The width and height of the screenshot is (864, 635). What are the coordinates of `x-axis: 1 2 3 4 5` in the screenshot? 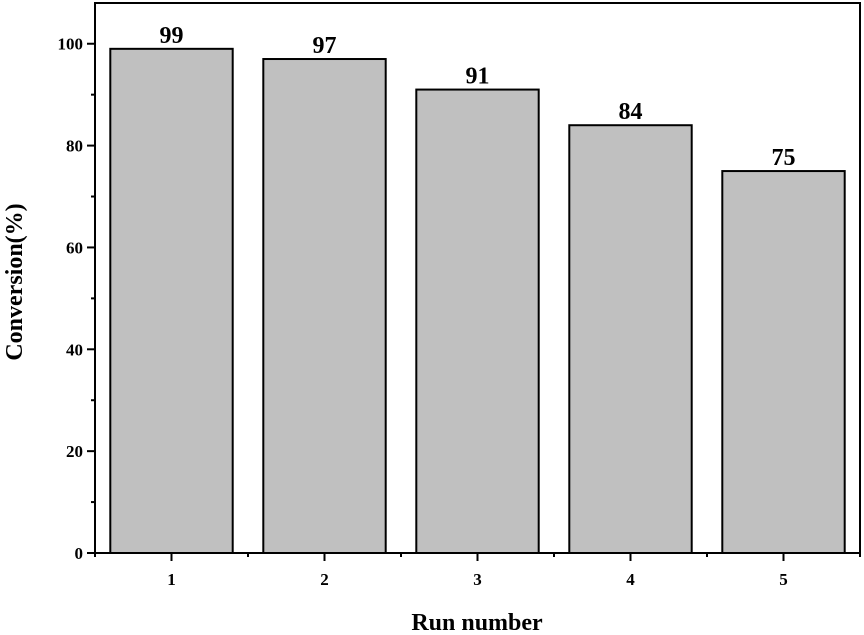 It's located at (477, 571).